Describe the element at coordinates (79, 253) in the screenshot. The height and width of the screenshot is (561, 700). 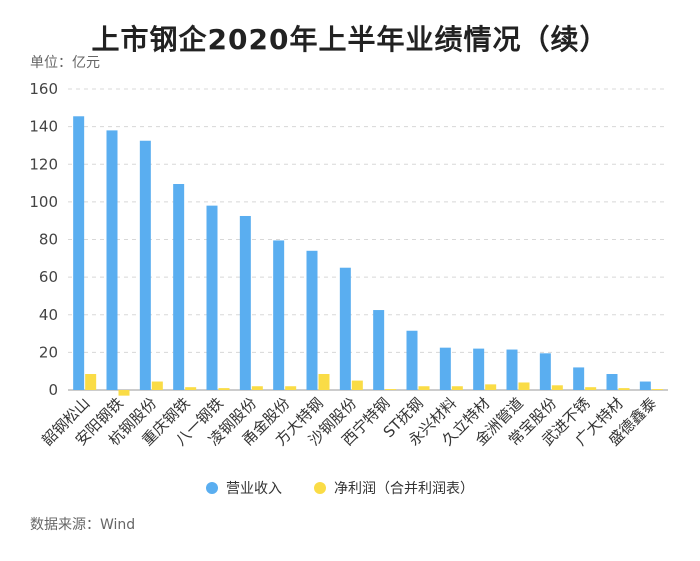
I see `bar-revenue-韶钢松山` at that location.